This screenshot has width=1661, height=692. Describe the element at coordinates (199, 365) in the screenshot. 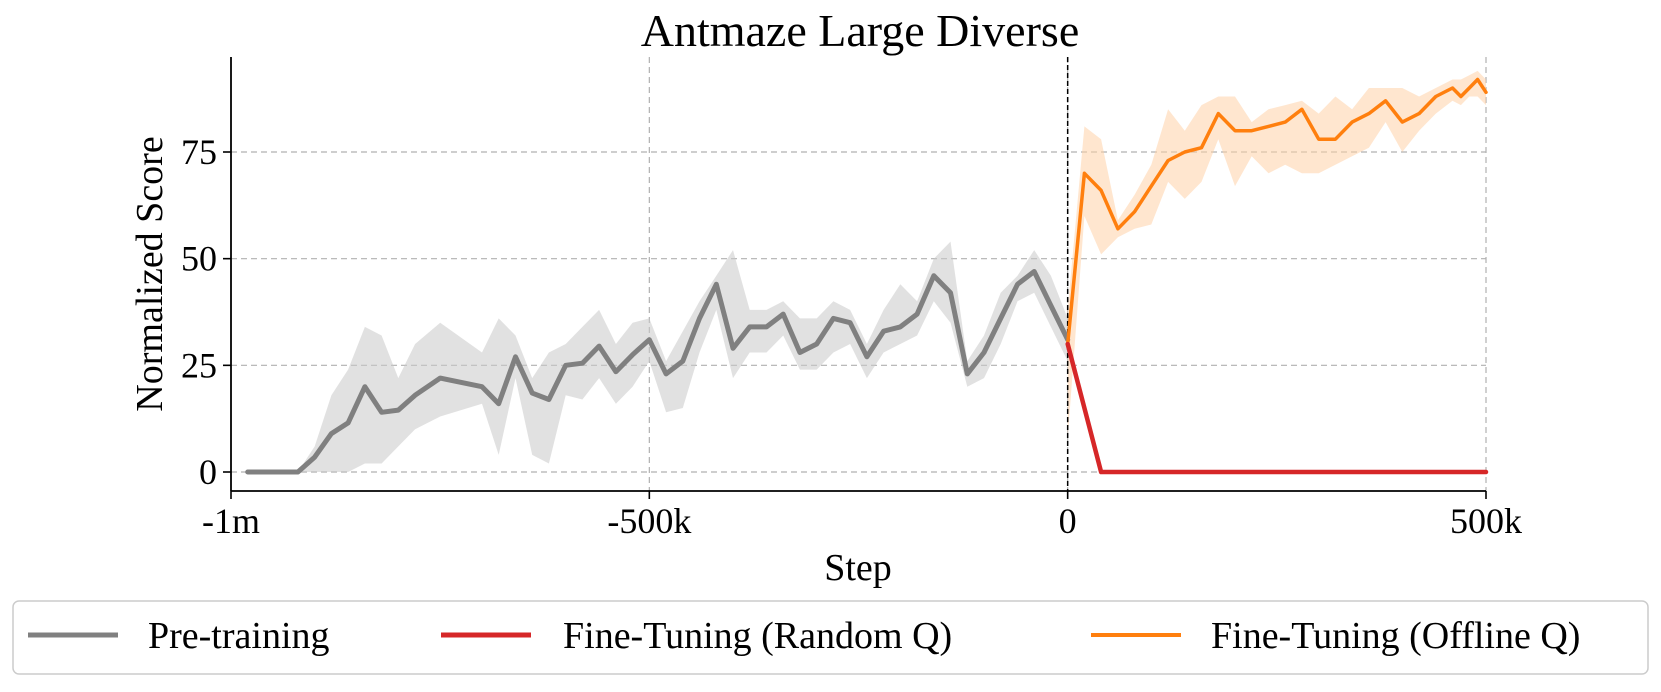

I see `y-tick-label: 25` at that location.